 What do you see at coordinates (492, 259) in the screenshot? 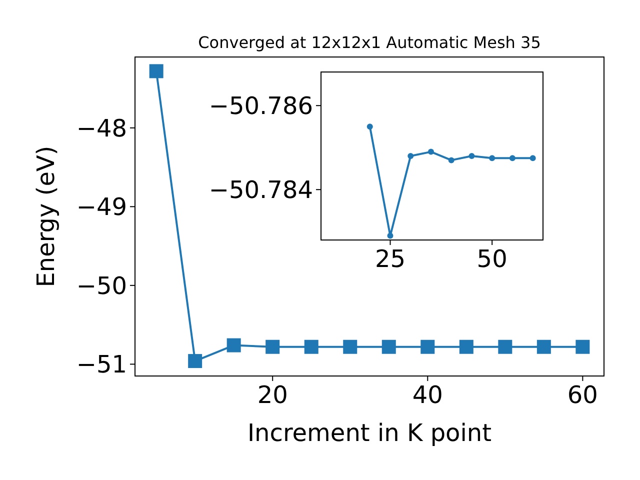
I see `x-tick-label: 50` at bounding box center [492, 259].